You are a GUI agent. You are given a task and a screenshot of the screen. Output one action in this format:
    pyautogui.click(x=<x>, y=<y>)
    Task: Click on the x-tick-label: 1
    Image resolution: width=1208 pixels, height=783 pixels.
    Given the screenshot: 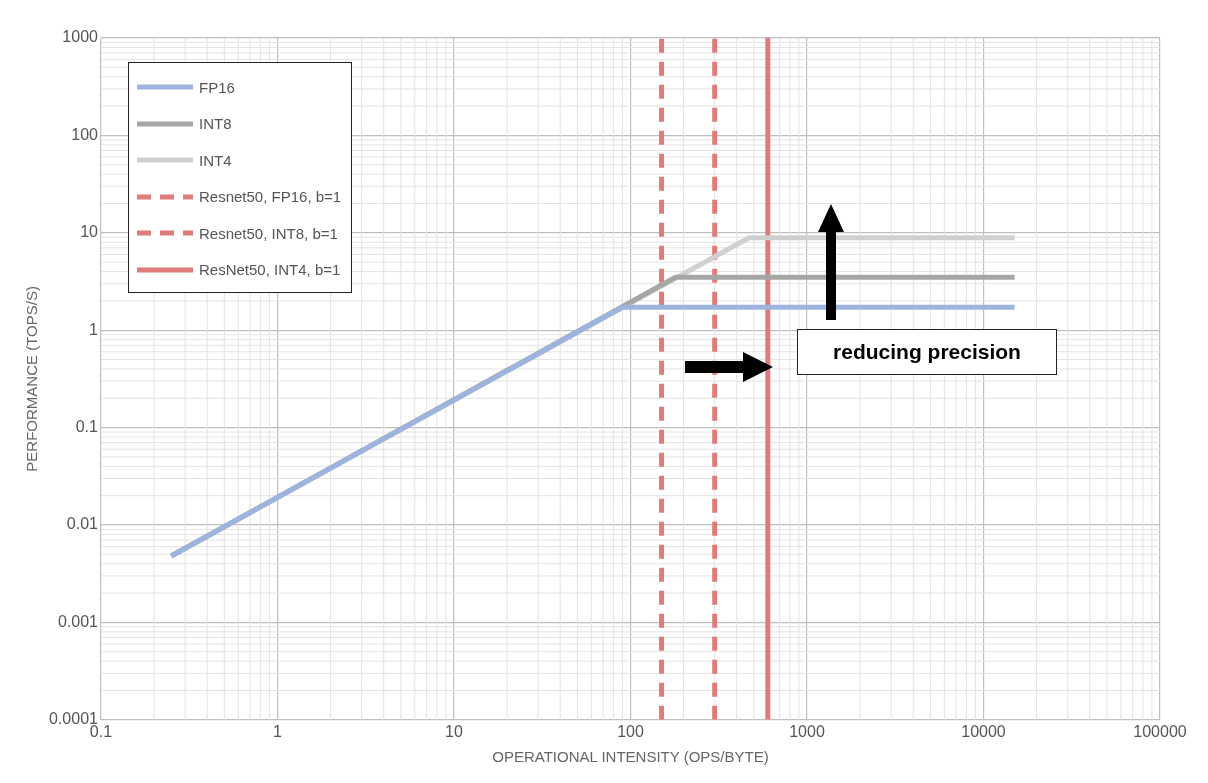 What is the action you would take?
    pyautogui.click(x=277, y=731)
    